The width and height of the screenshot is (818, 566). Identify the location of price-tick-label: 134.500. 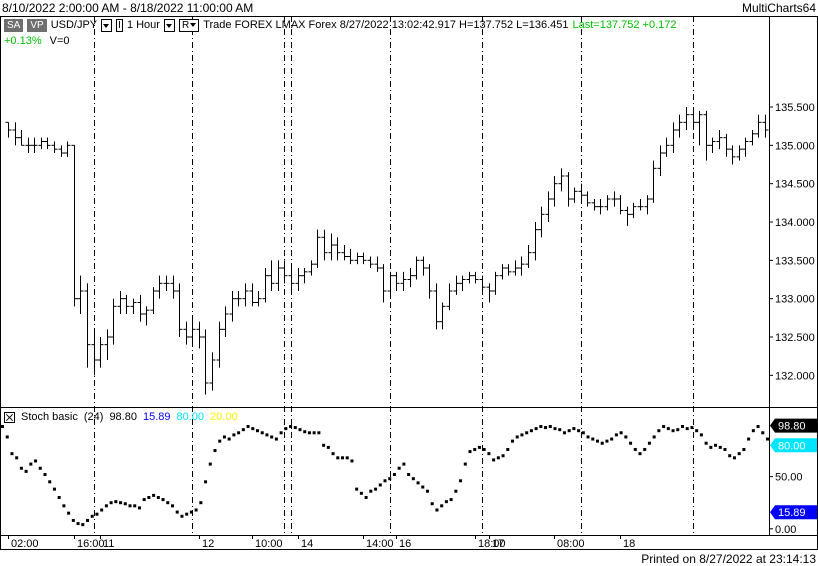
(795, 185).